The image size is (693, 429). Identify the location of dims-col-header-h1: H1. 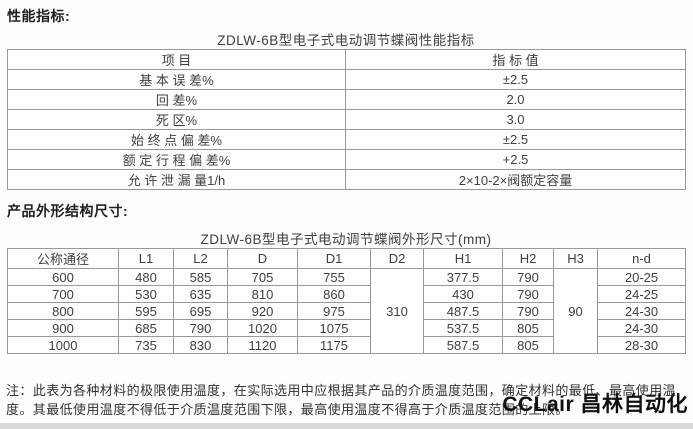
(463, 258).